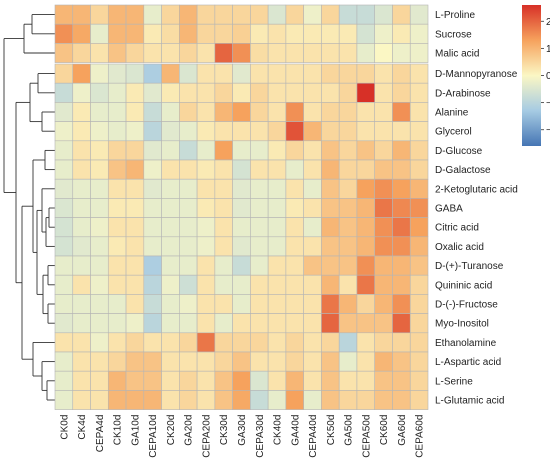  What do you see at coordinates (469, 401) in the screenshot?
I see `row-label: L-Glutamic acid` at bounding box center [469, 401].